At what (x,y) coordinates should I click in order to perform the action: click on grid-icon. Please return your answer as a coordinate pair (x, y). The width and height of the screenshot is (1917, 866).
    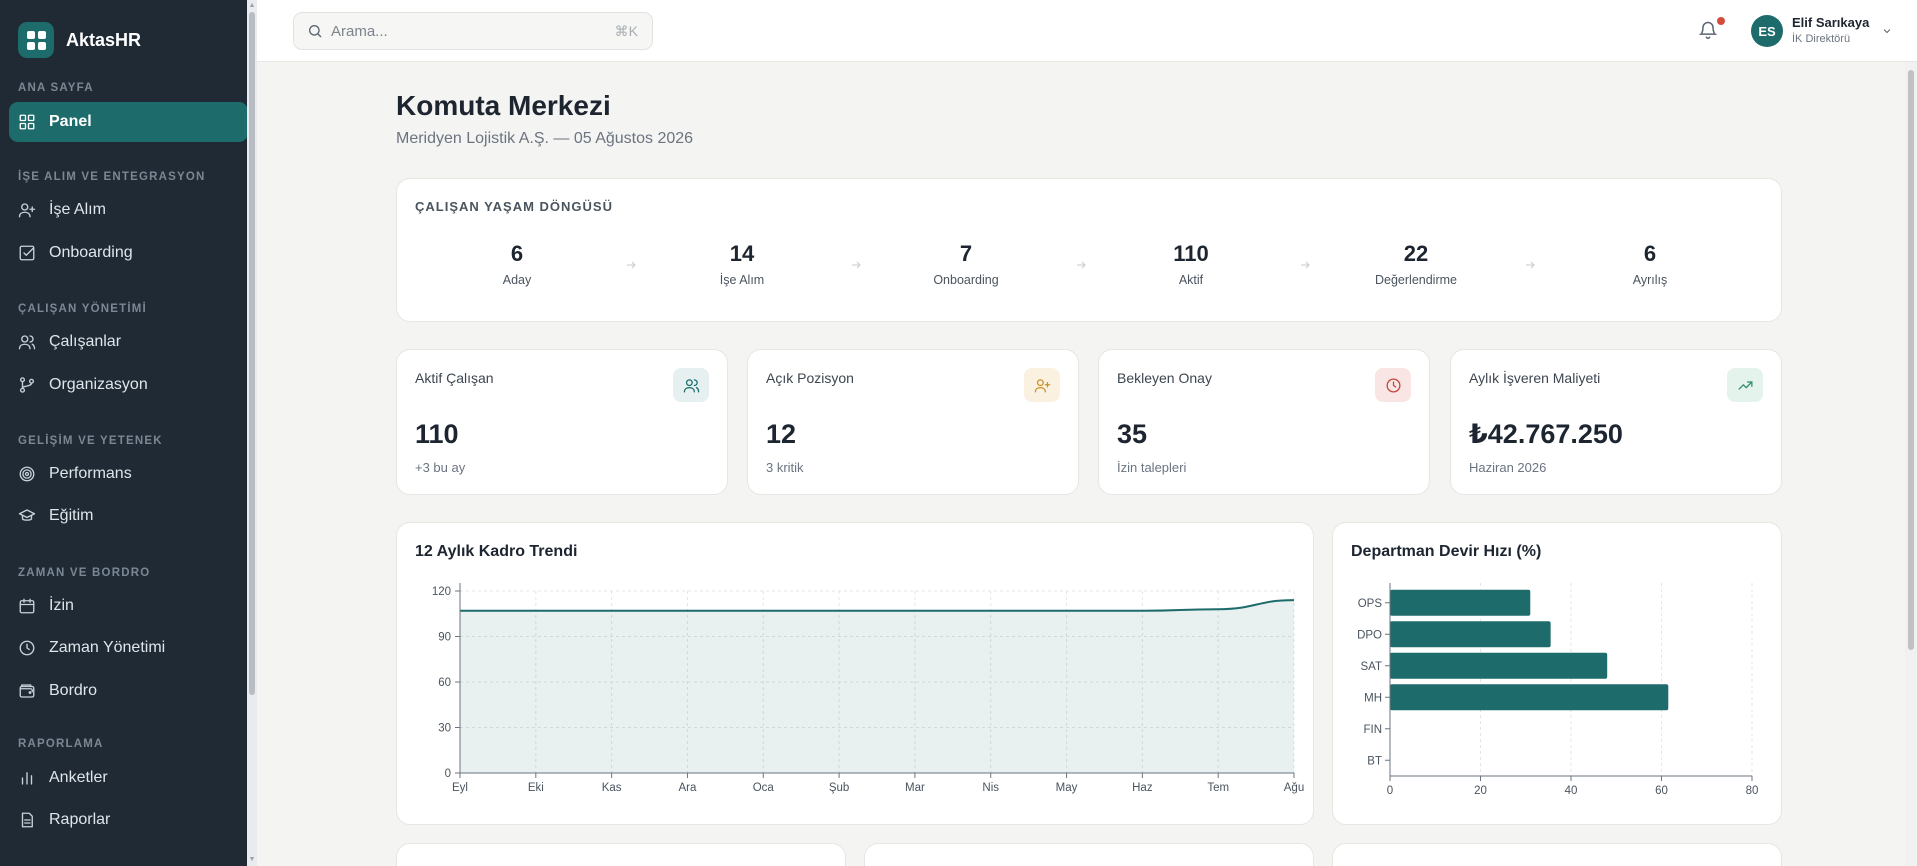
    Looking at the image, I should click on (27, 122).